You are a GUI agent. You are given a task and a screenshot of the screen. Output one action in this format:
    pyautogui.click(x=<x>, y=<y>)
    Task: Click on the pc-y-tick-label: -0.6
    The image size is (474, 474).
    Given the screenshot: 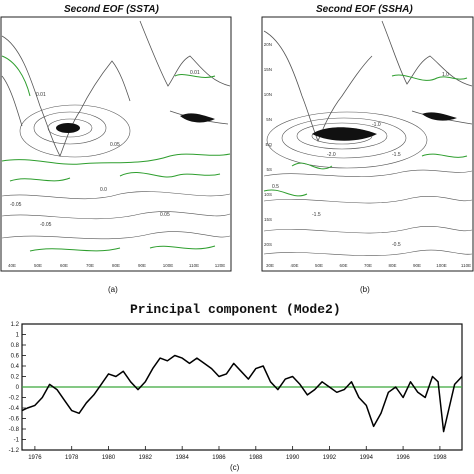 What is the action you would take?
    pyautogui.click(x=14, y=420)
    